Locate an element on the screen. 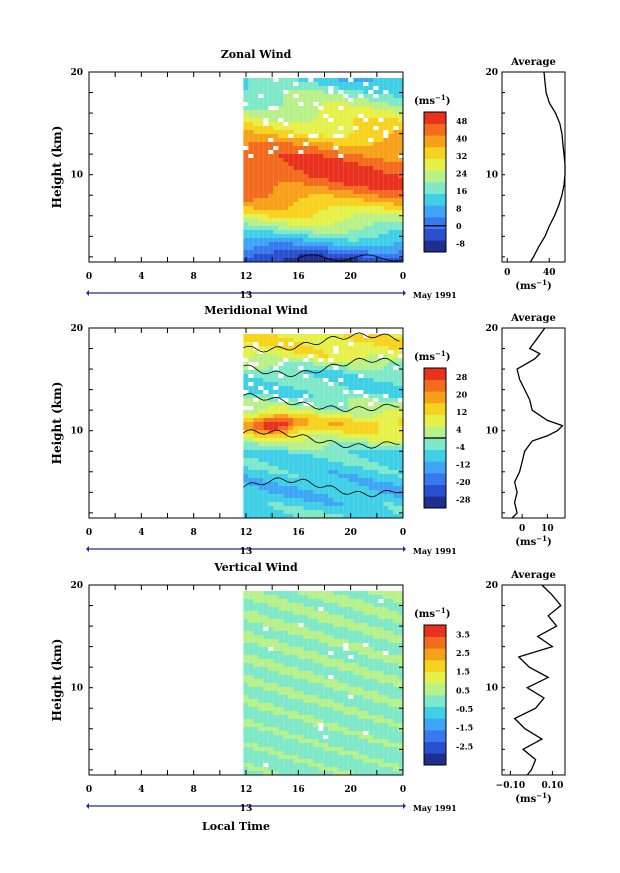 This screenshot has width=620, height=873. x-tick-label: 12 is located at coordinates (246, 277).